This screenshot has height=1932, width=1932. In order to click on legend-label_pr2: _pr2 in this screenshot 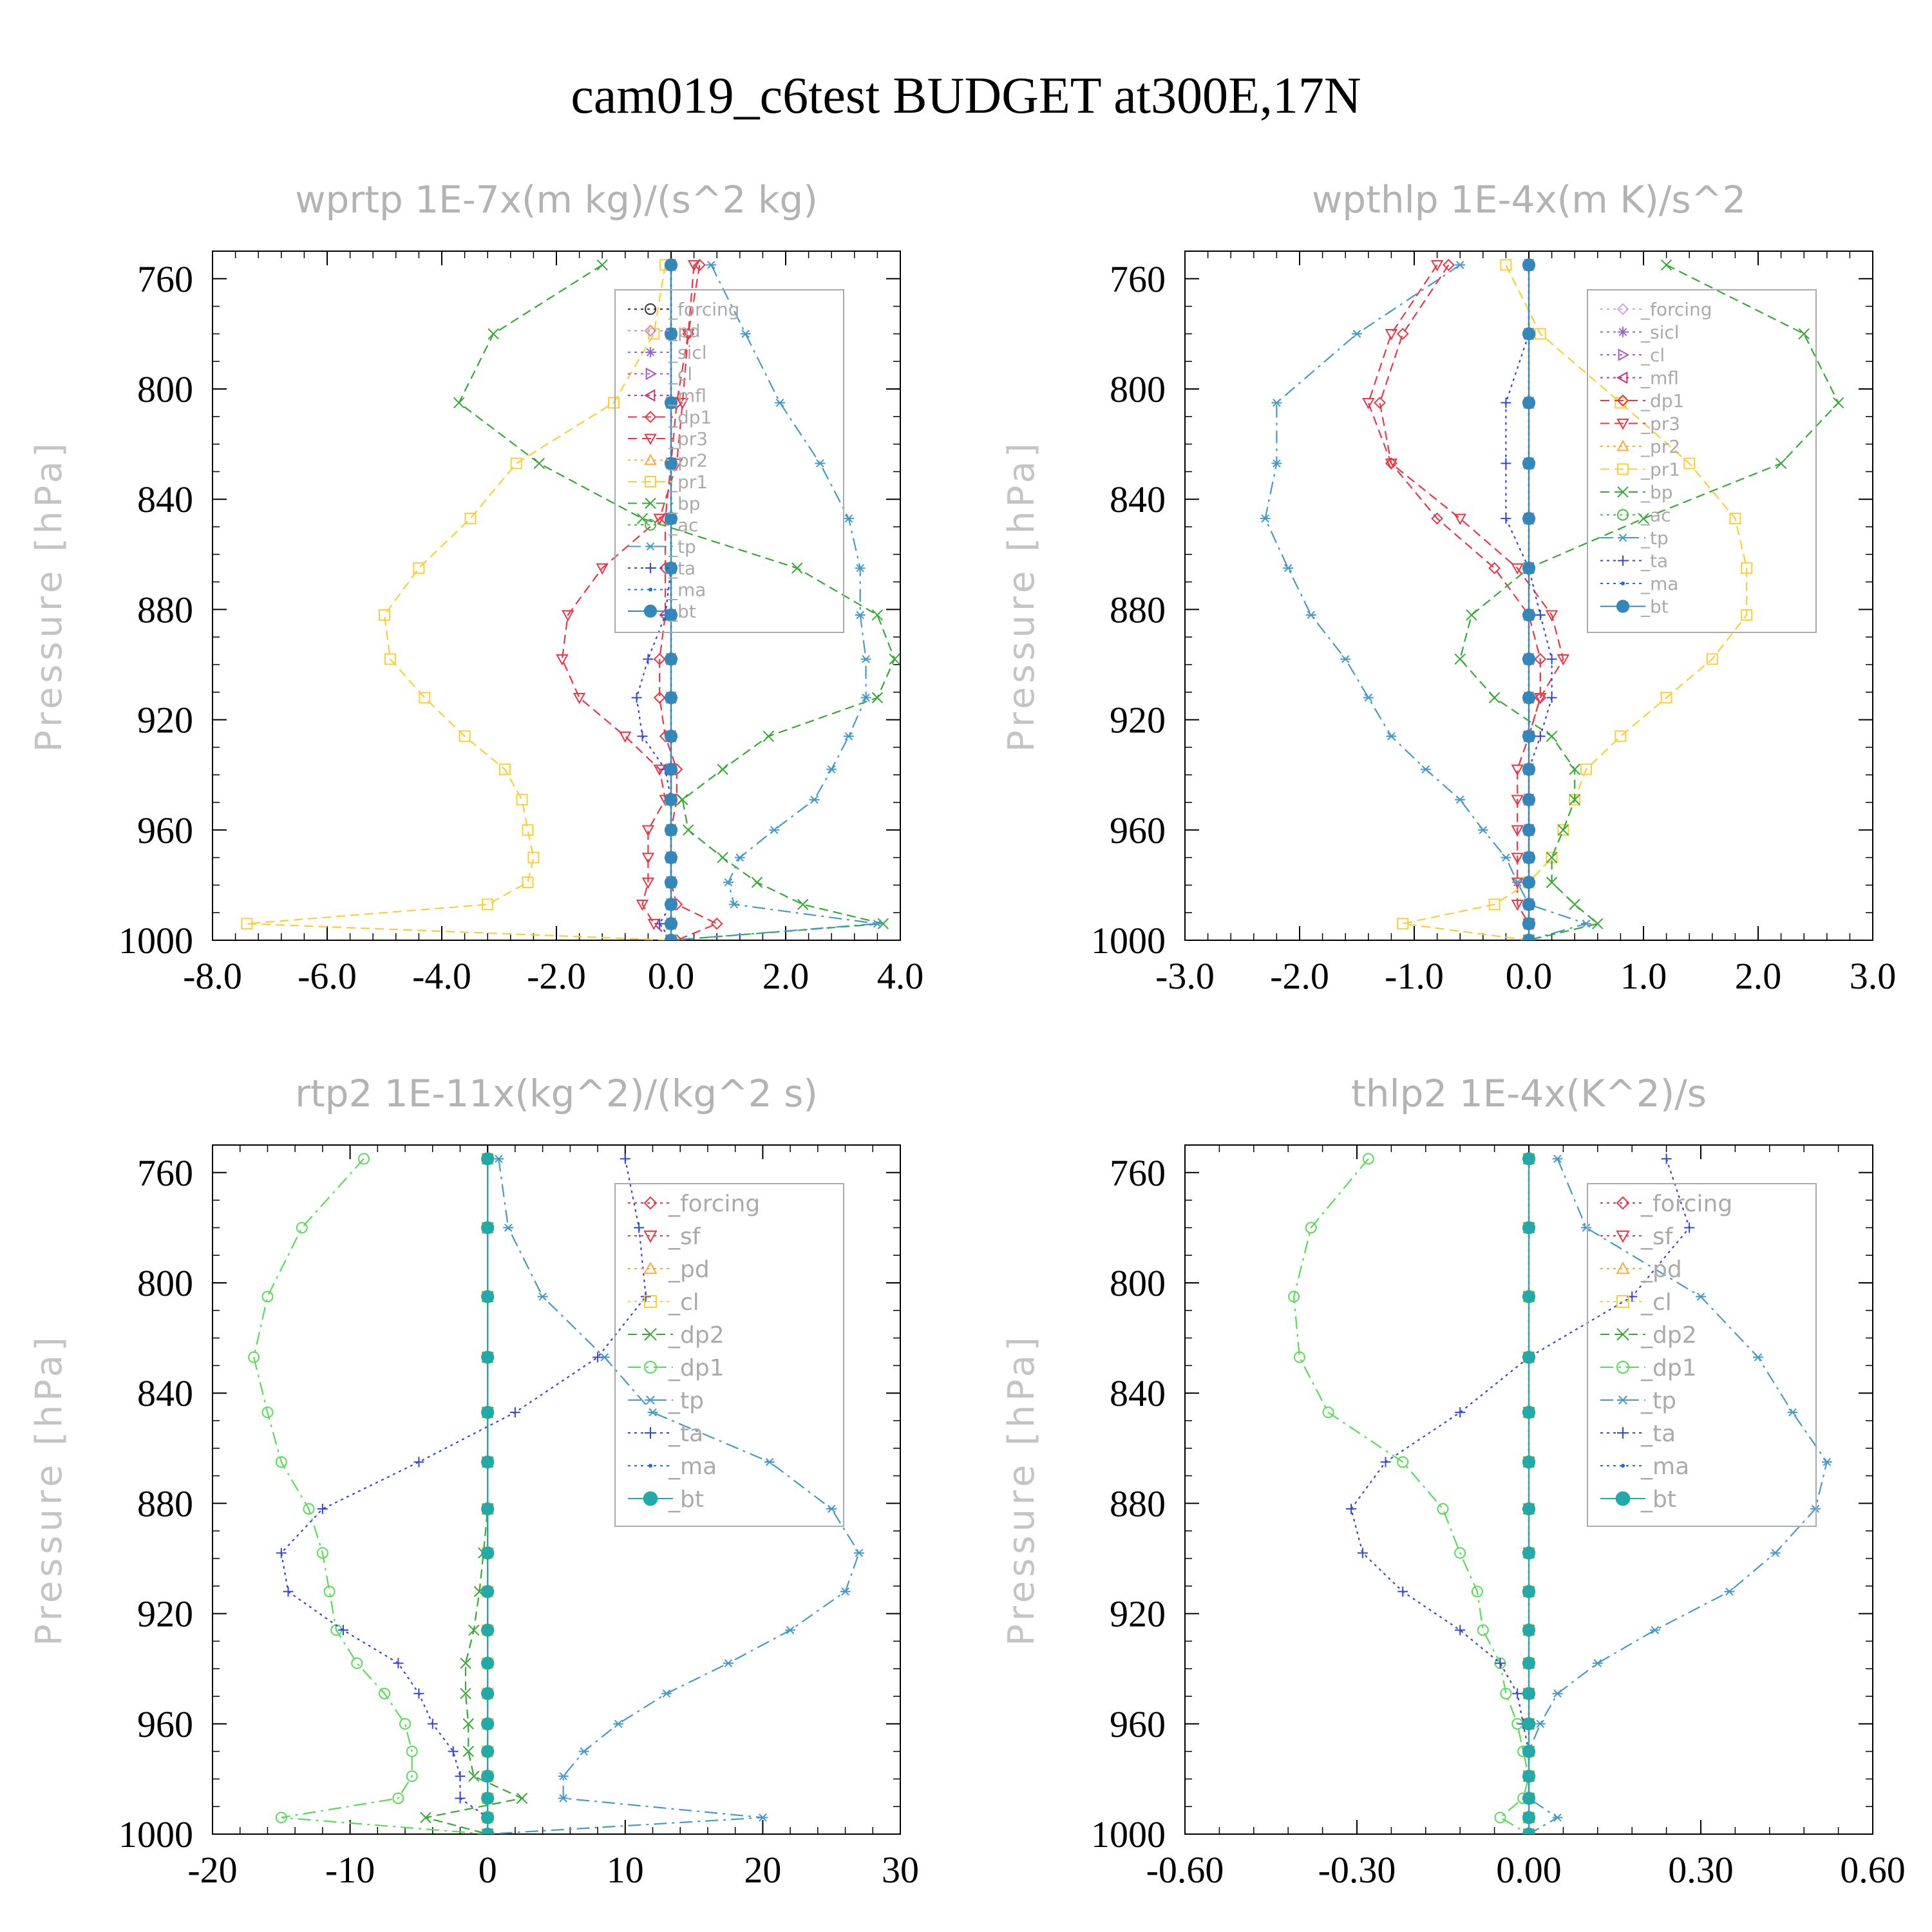, I will do `click(1660, 447)`.